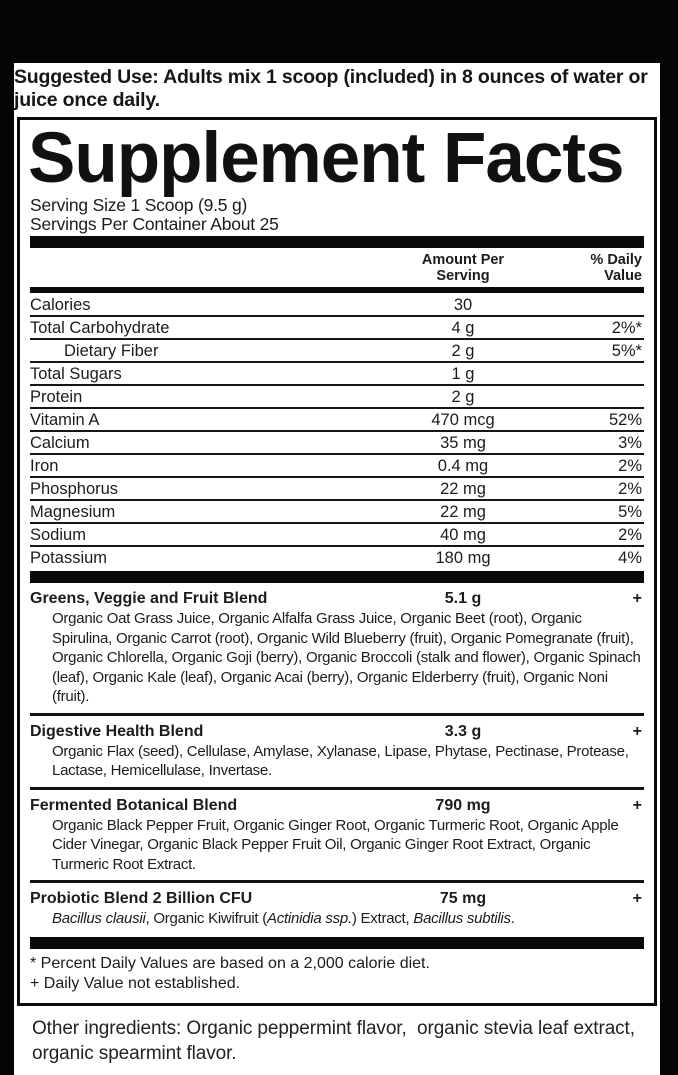 The width and height of the screenshot is (678, 1075). I want to click on serving-size-line: Serving Size 1 Scoop (9.5 g), so click(139, 205).